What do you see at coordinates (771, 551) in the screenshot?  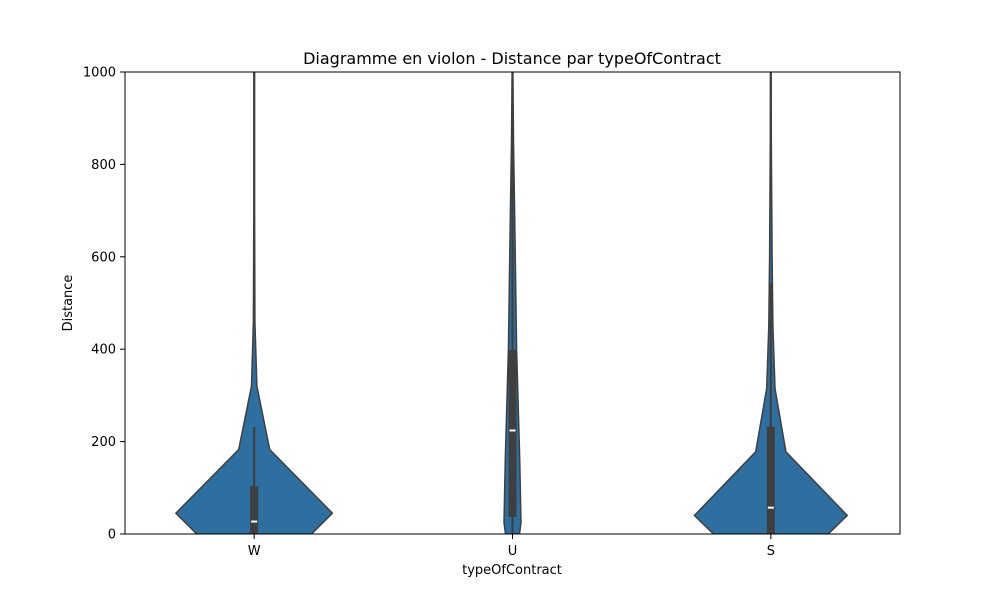 I see `x-tick-label-S: S` at bounding box center [771, 551].